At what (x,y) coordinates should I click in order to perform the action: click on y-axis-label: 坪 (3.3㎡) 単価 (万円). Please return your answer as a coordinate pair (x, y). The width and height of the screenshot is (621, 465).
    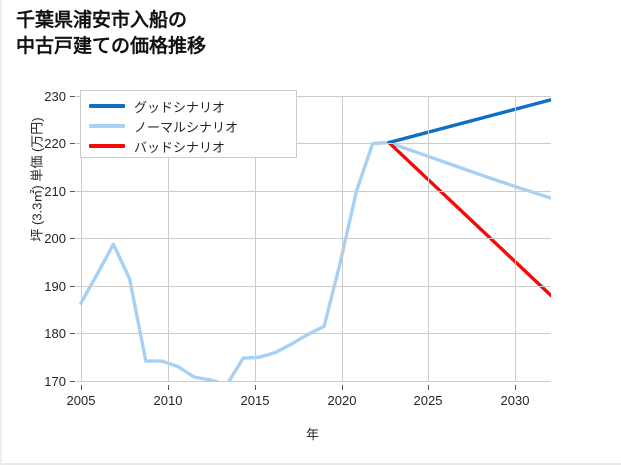
    Looking at the image, I should click on (37, 179).